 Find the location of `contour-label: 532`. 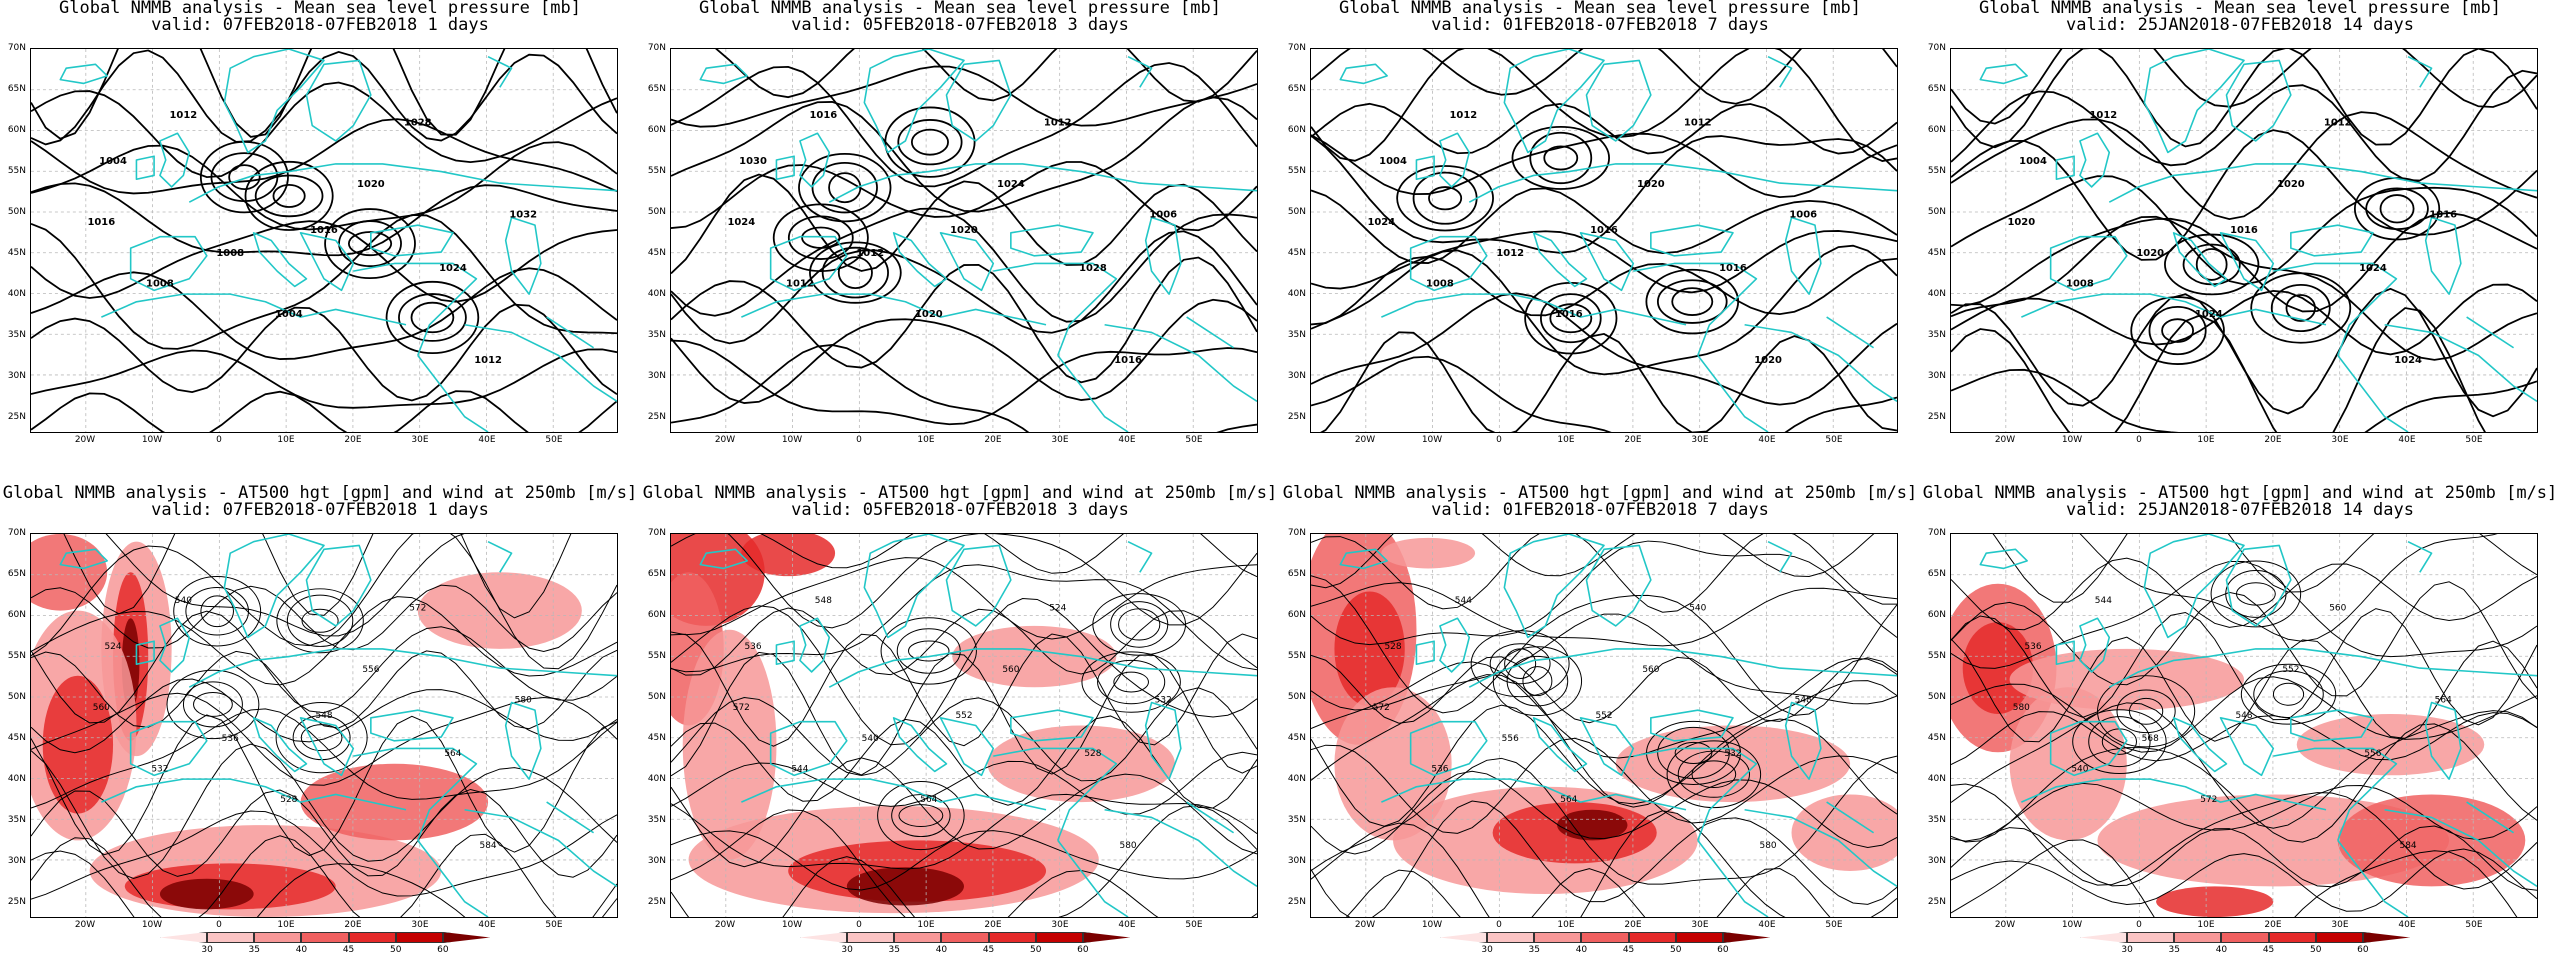

contour-label: 532 is located at coordinates (1163, 701).